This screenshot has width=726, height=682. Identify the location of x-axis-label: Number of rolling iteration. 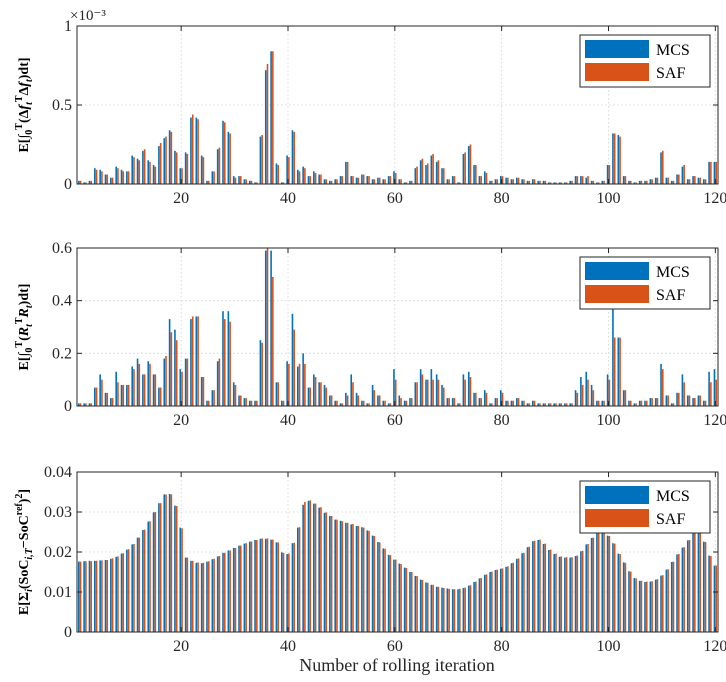
(396, 665).